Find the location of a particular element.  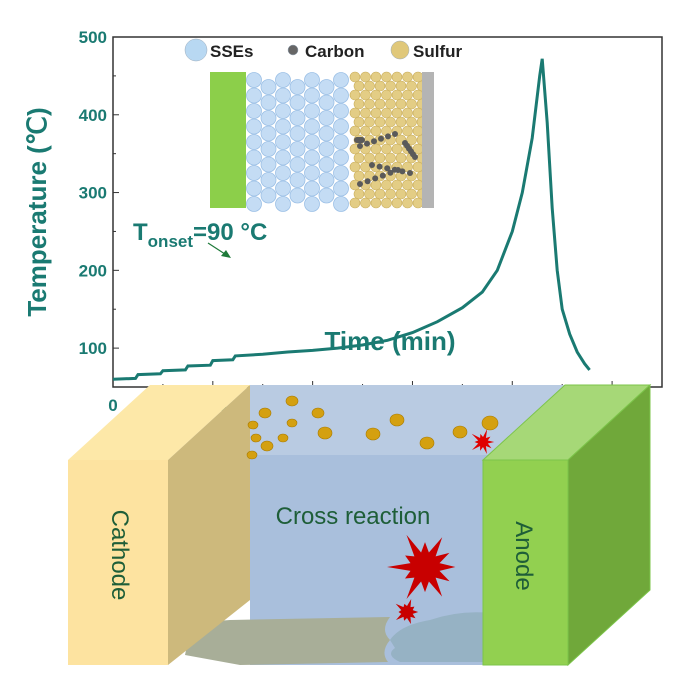

anode-front-face is located at coordinates (525, 562).